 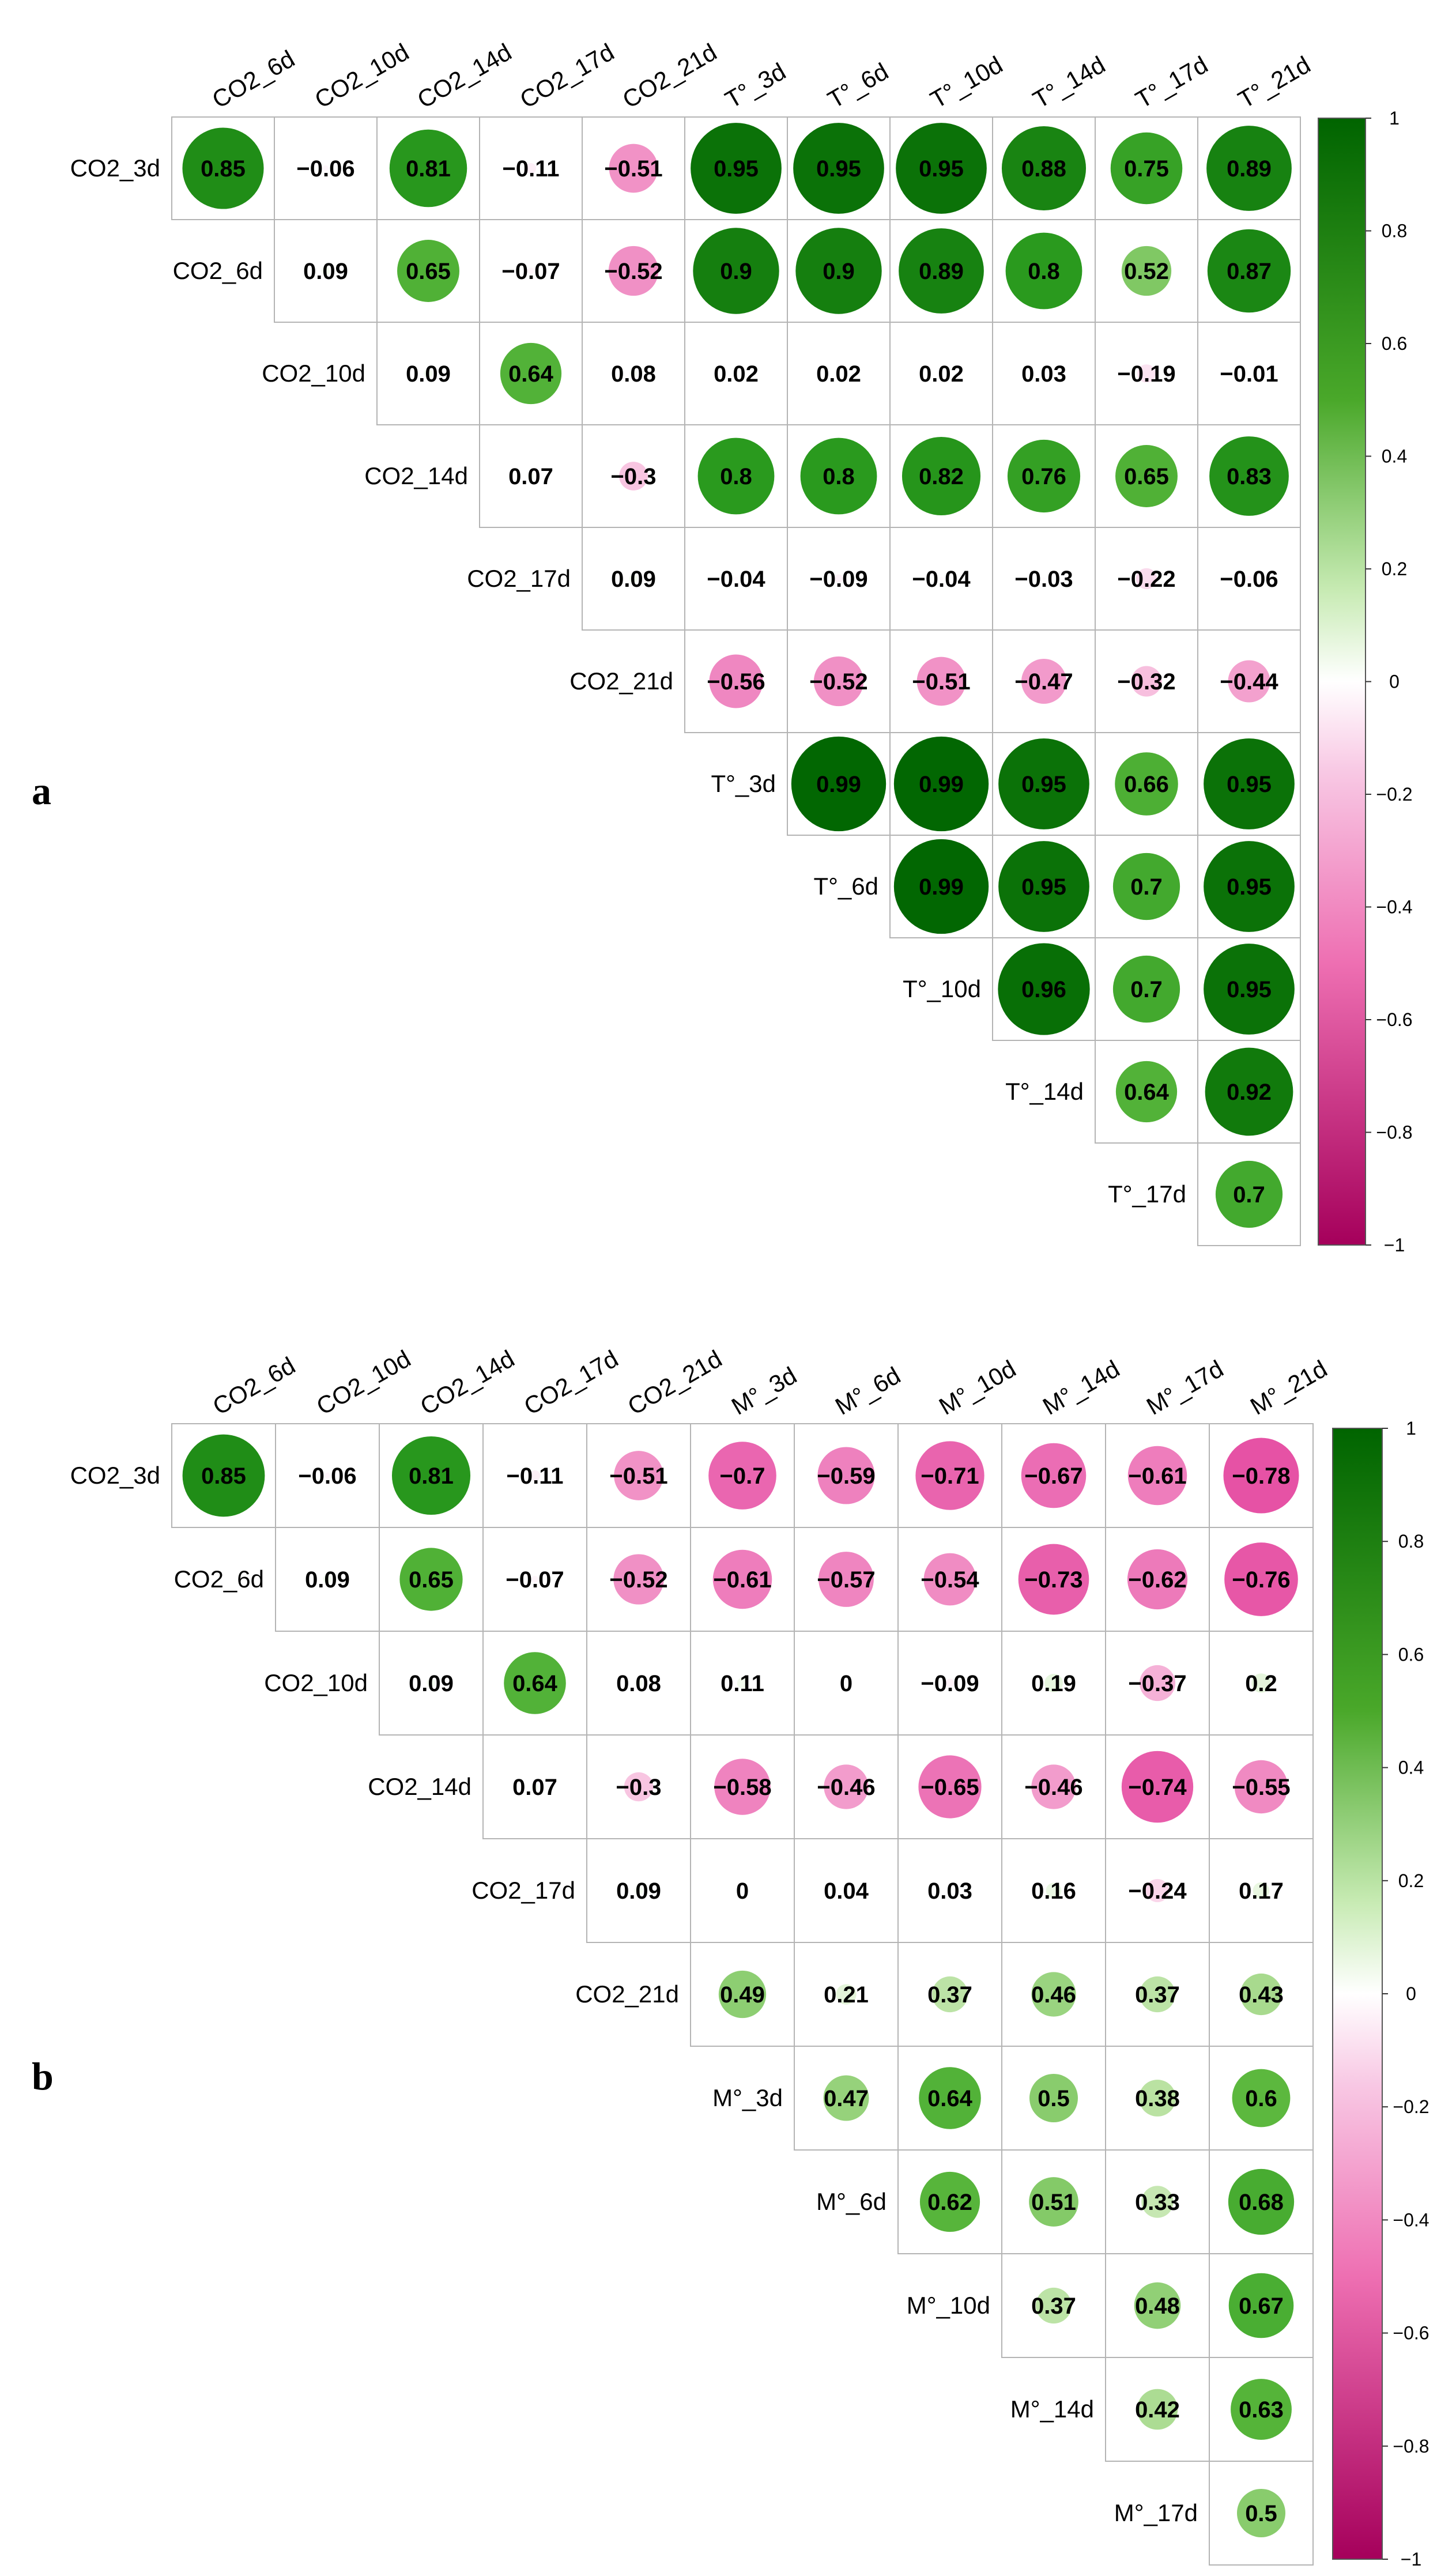 I want to click on correlation-value-label: 0.87, so click(x=1249, y=271).